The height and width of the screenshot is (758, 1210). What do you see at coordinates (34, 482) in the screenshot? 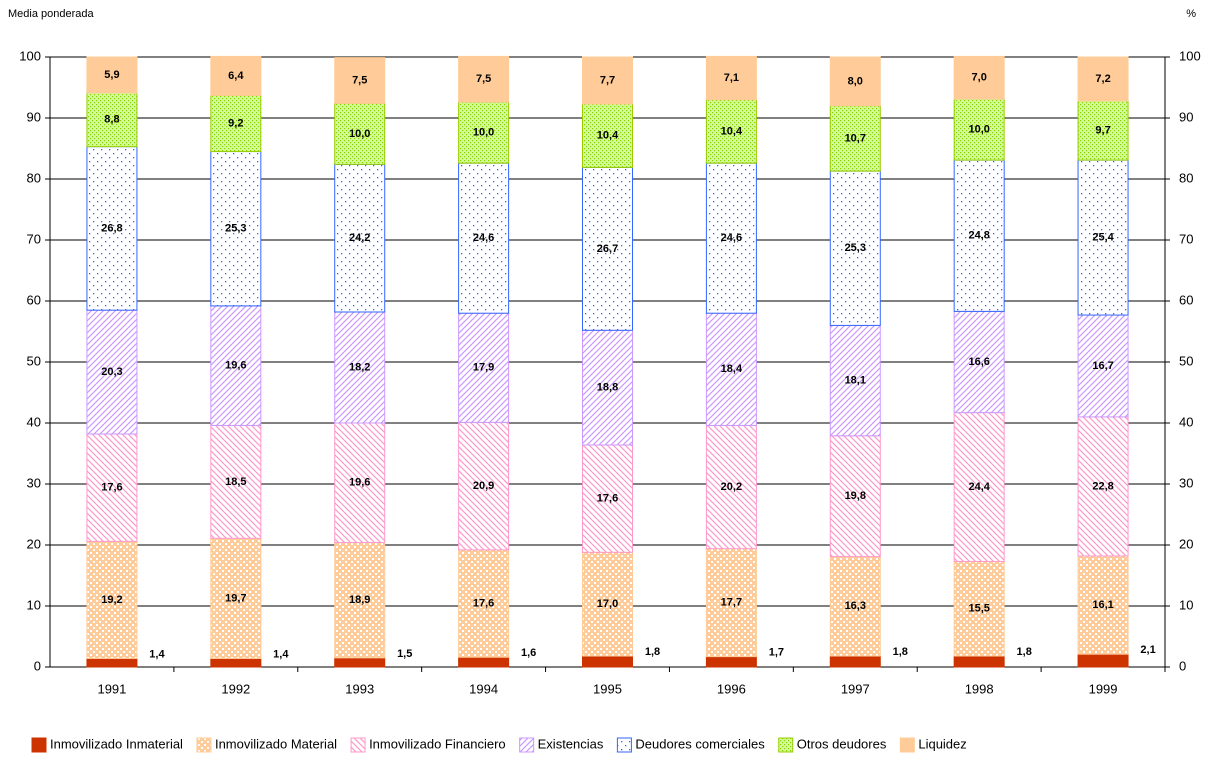
I see `y-tick-label: 30` at bounding box center [34, 482].